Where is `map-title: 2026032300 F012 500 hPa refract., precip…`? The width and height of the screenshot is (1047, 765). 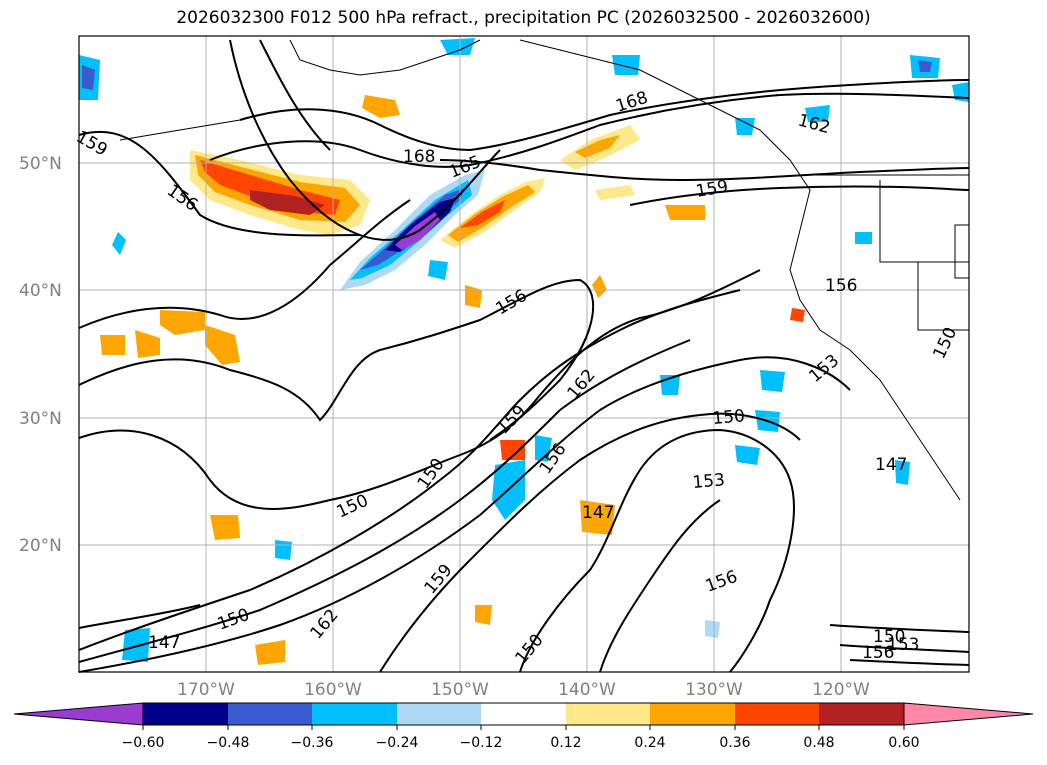 map-title: 2026032300 F012 500 hPa refract., precip… is located at coordinates (523, 18).